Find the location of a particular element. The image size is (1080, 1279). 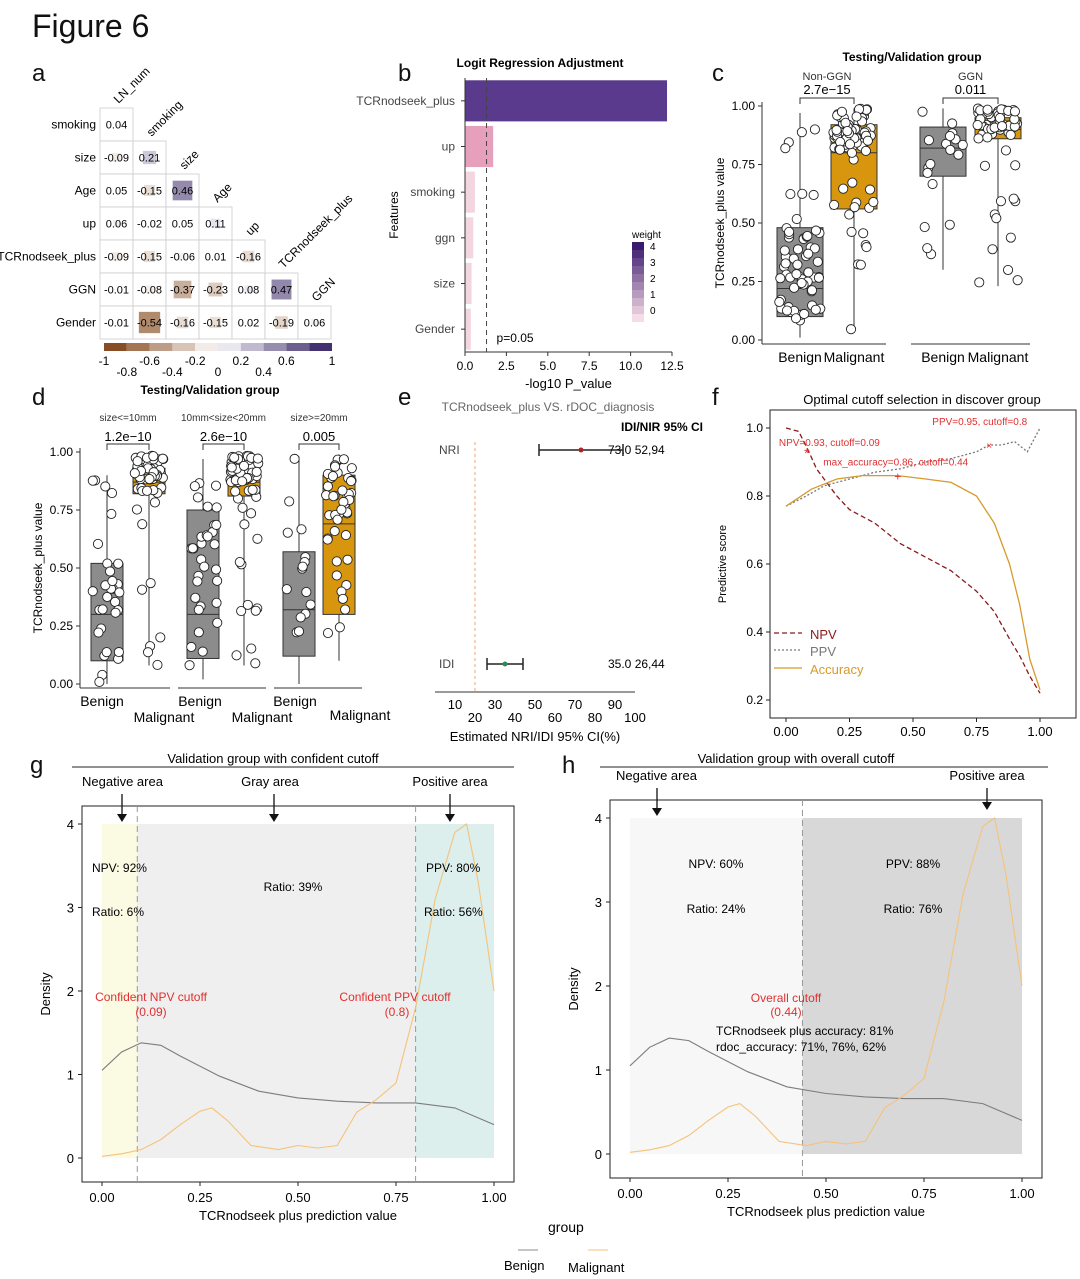

corr-value: 0.21 is located at coordinates (149, 159).